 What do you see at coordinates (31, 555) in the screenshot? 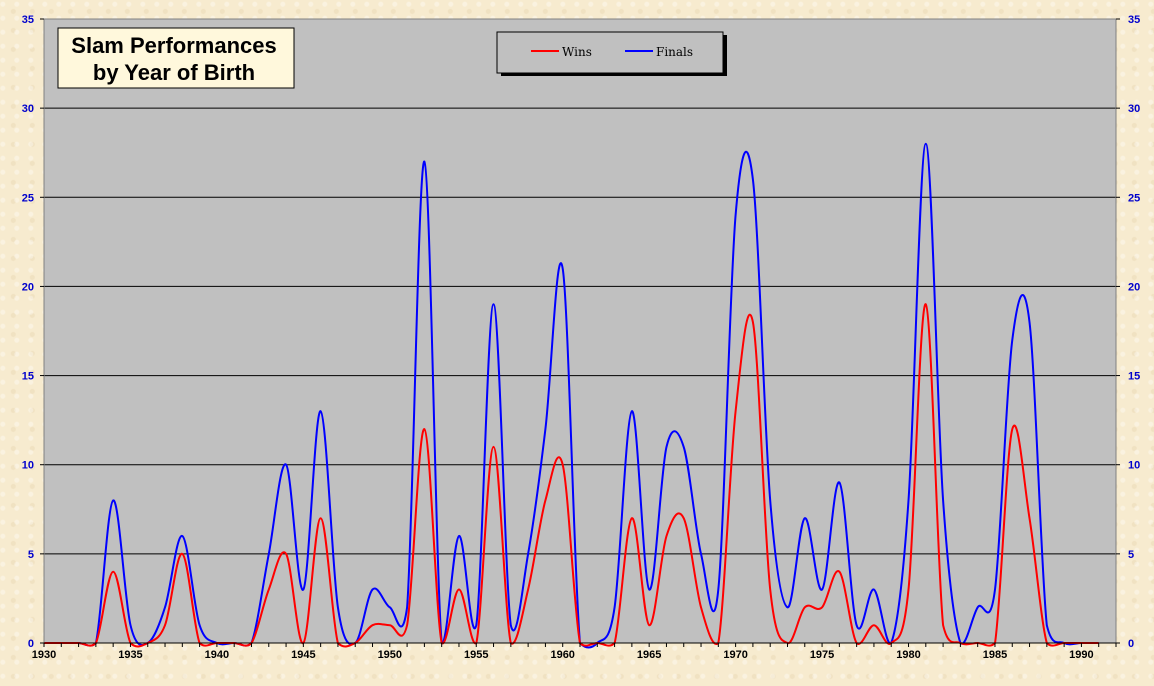
I see `y-tick-label-left: 5` at bounding box center [31, 555].